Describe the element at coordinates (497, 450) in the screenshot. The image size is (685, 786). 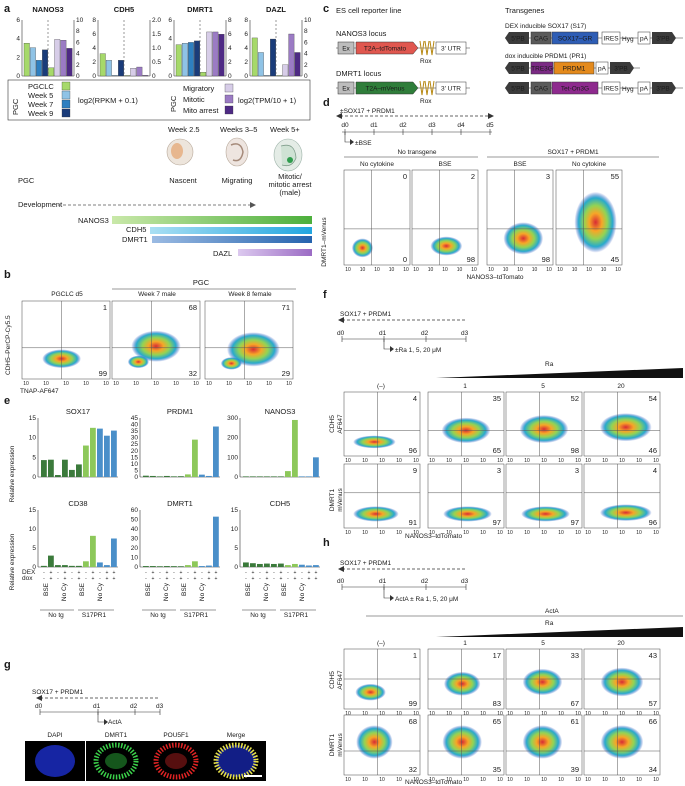
I see `f-row1-plot-lr-value: 65` at that location.